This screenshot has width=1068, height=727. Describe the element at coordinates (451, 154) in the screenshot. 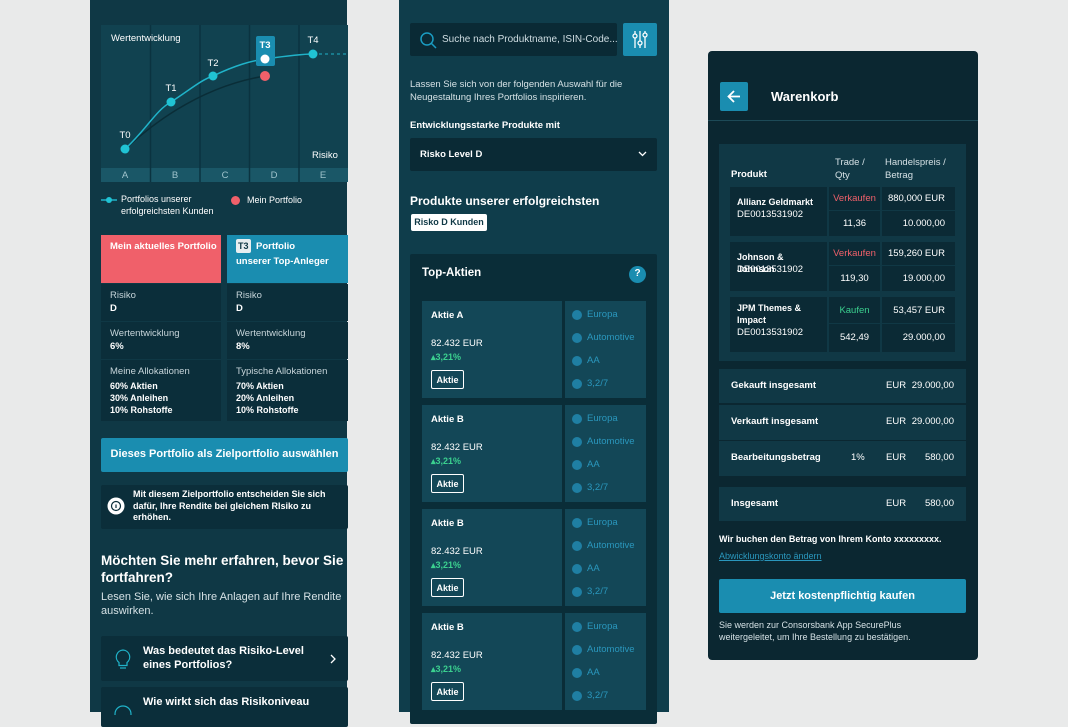

I see `select-value: Risko Level D` at that location.